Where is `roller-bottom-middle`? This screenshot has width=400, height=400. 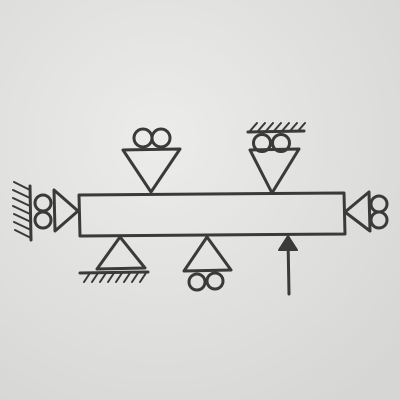 roller-bottom-middle is located at coordinates (207, 263).